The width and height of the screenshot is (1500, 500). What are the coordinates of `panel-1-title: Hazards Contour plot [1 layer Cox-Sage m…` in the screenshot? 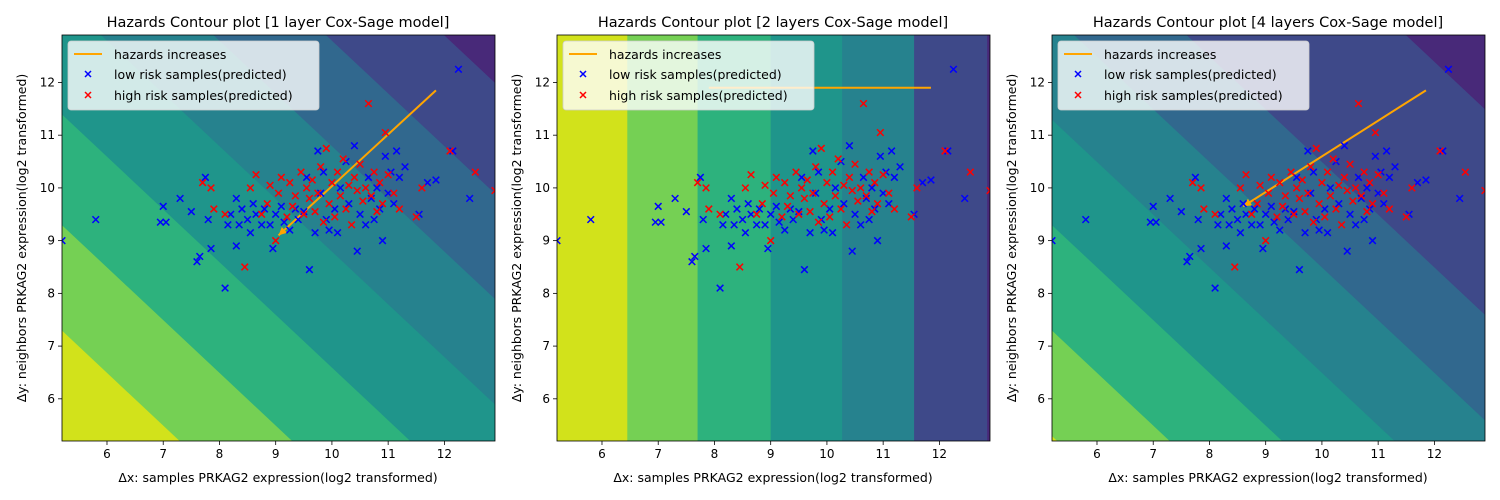 It's located at (278, 23).